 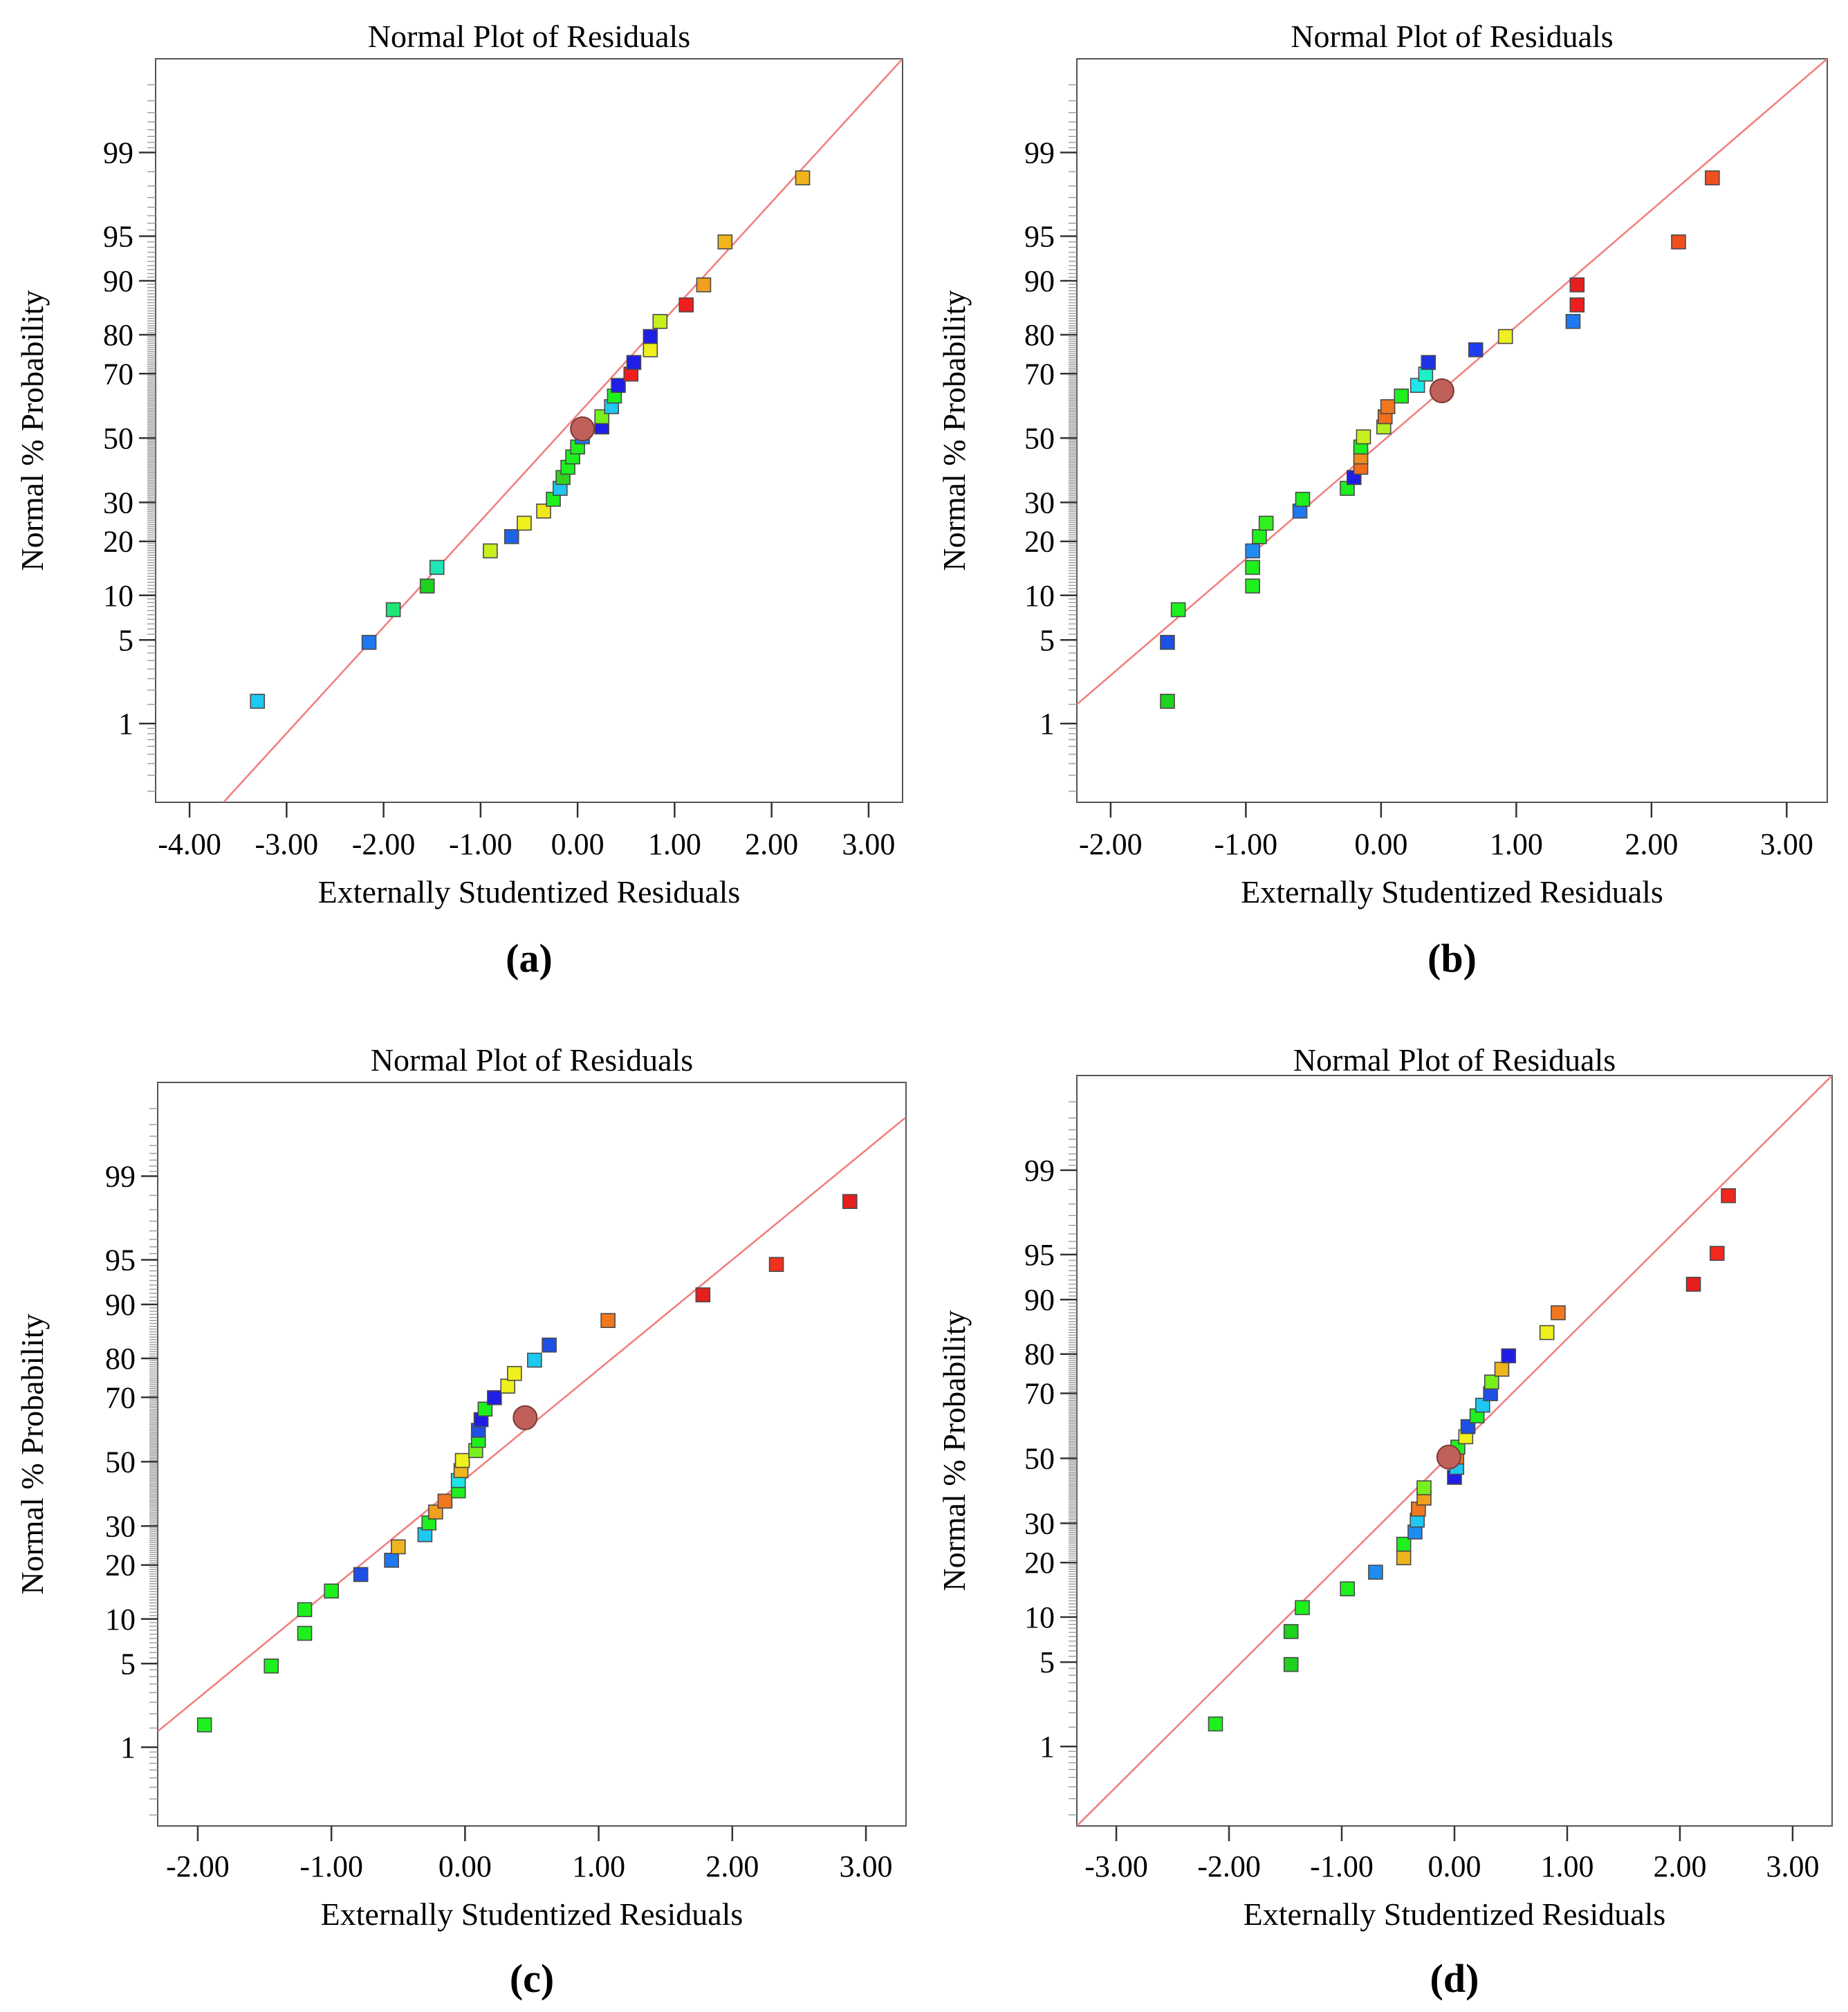 I want to click on x-tick-label: -3.00, so click(x=1116, y=1866).